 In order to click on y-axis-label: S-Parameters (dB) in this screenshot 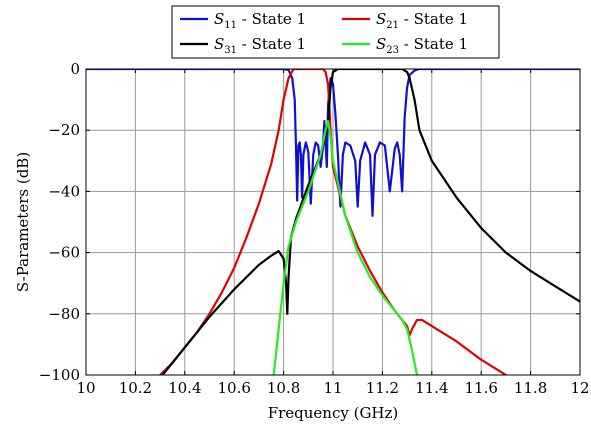, I will do `click(23, 222)`.